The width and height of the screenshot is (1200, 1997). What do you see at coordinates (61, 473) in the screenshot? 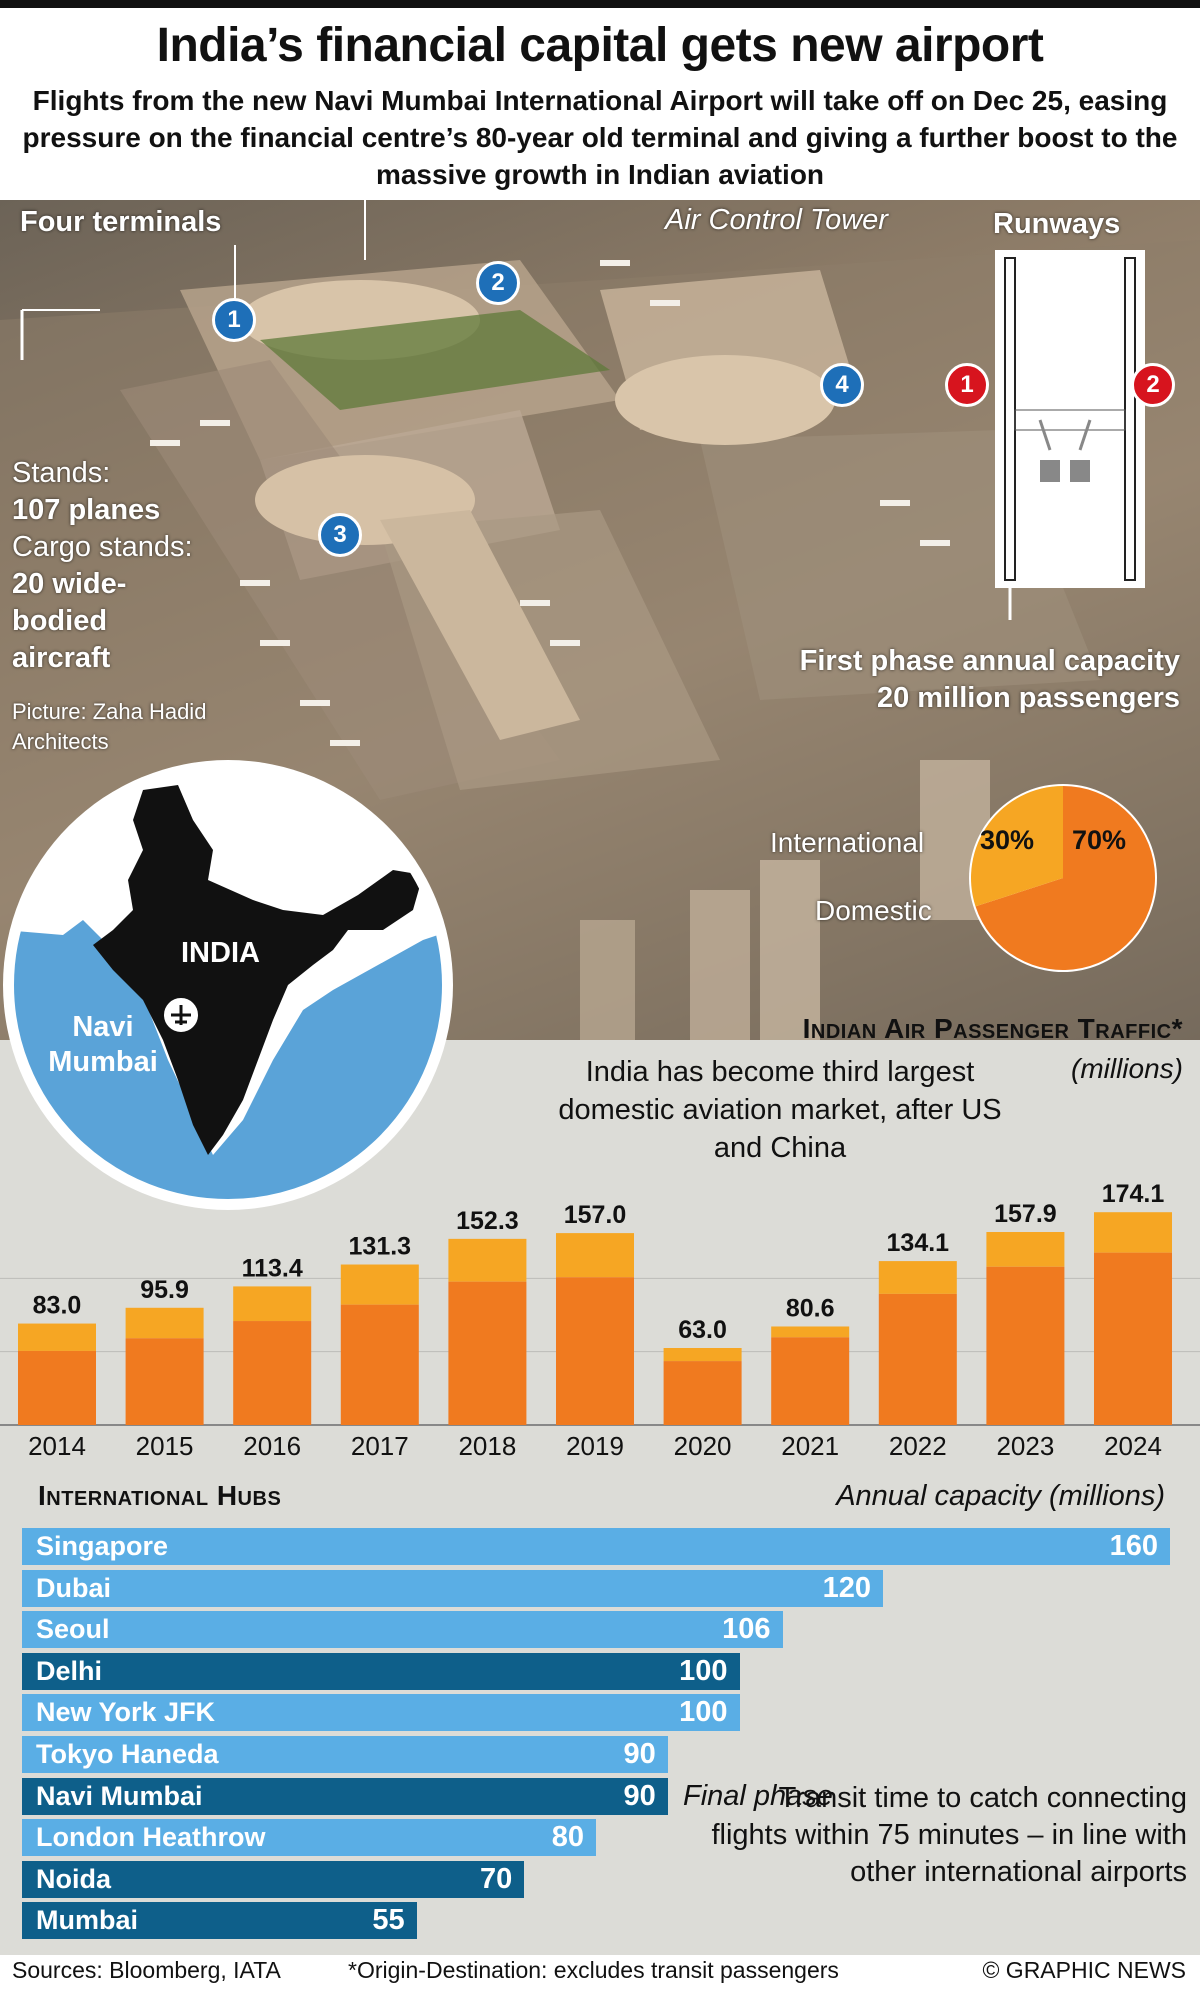
I see `stands-label: Stands:` at bounding box center [61, 473].